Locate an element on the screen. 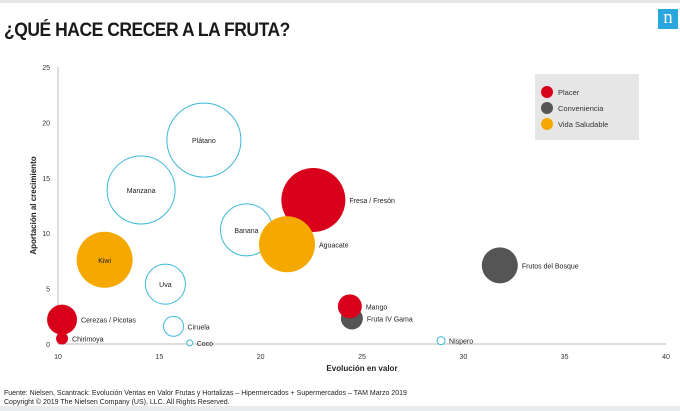  bubble-label: Aguacate is located at coordinates (334, 245).